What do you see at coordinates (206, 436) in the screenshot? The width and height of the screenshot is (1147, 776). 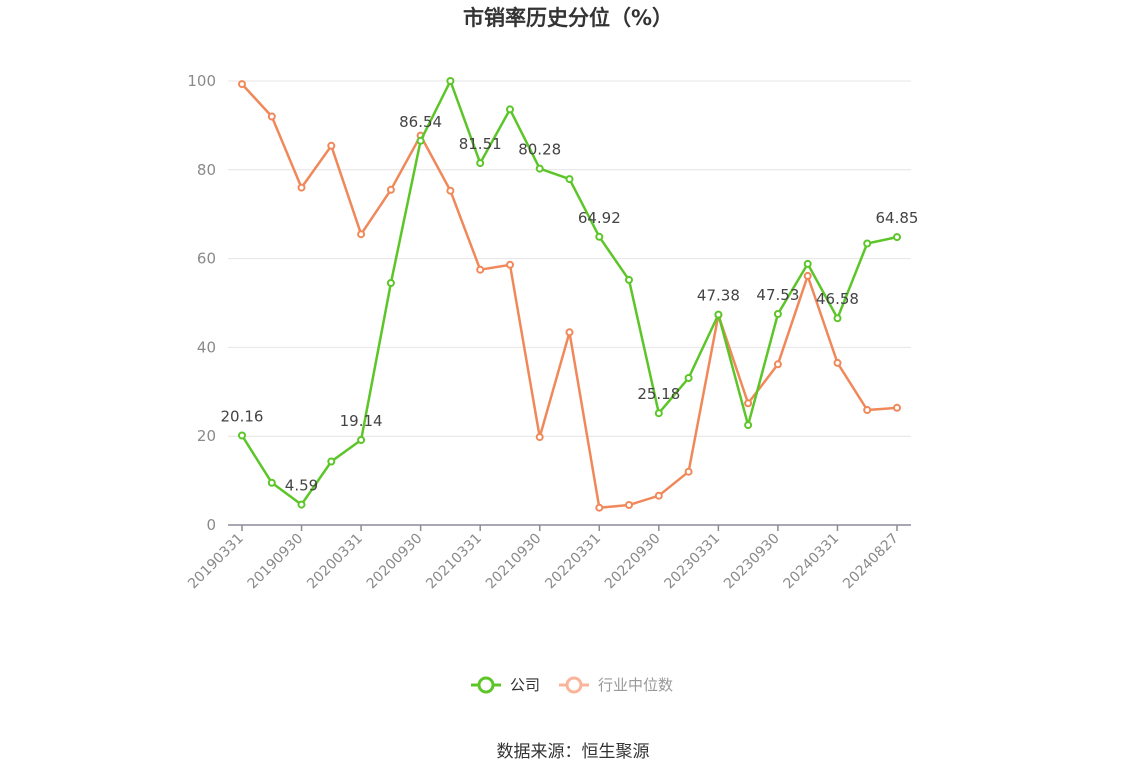 I see `y-tick-label: 20` at bounding box center [206, 436].